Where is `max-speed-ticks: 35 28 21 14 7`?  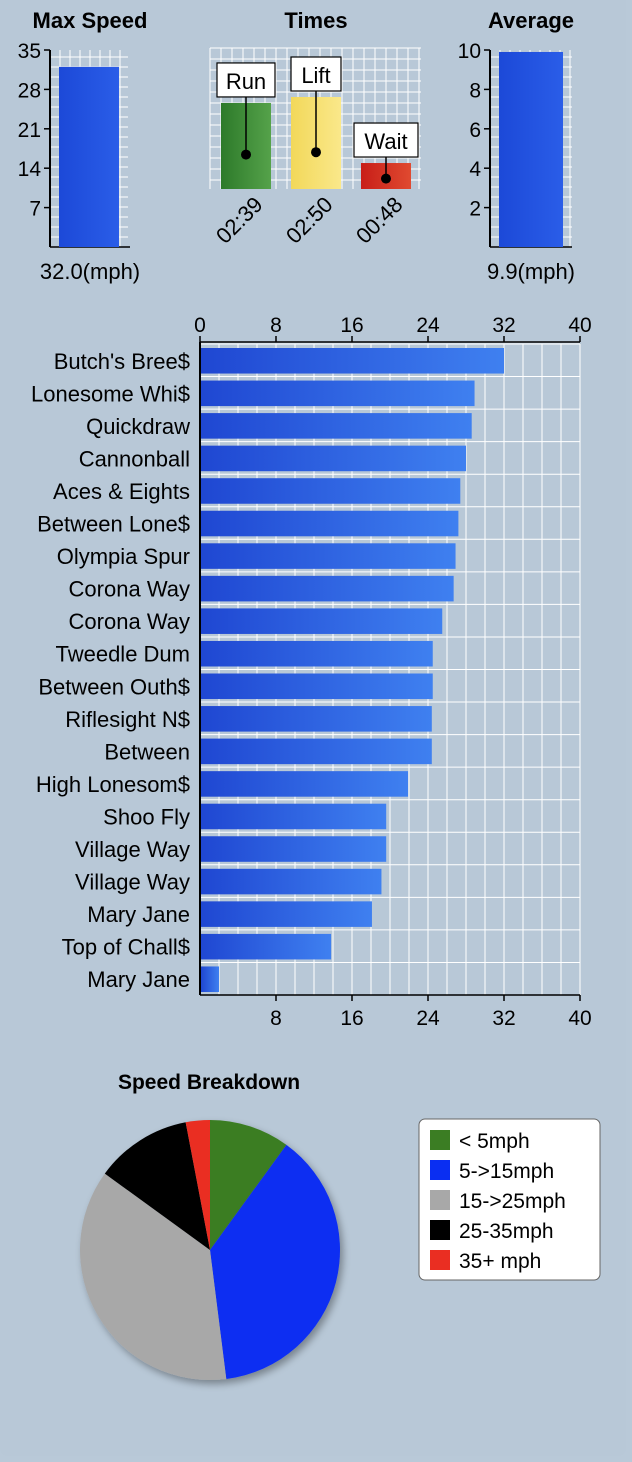 max-speed-ticks: 35 28 21 14 7 is located at coordinates (34, 130).